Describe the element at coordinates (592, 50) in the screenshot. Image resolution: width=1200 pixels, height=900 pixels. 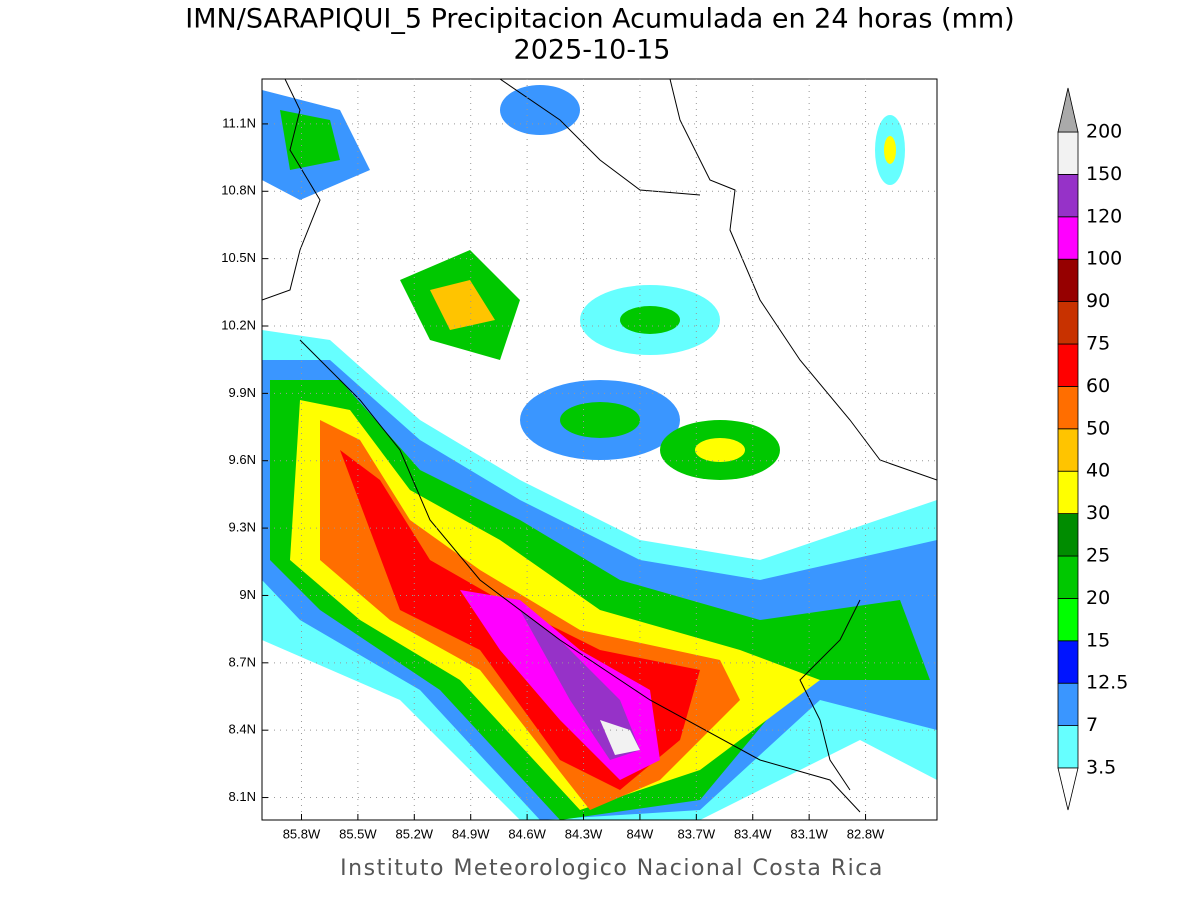
I see `map-subtitle: 2025-10-15` at that location.